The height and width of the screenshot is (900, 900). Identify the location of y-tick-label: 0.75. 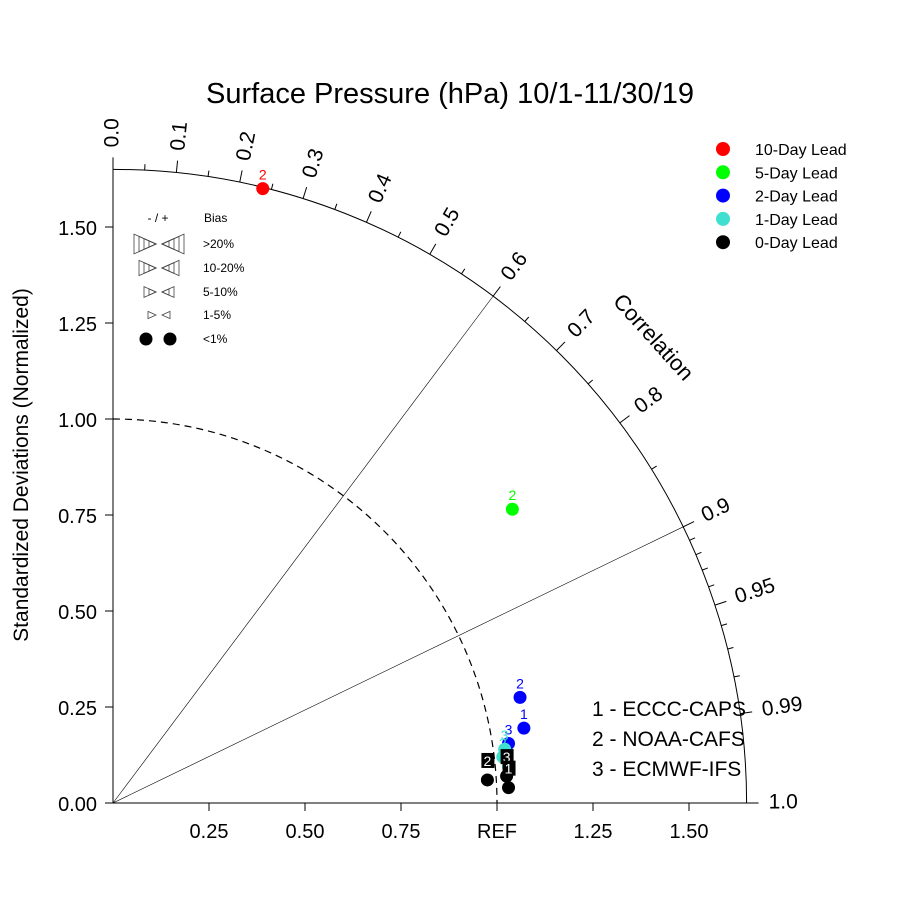
(77, 517).